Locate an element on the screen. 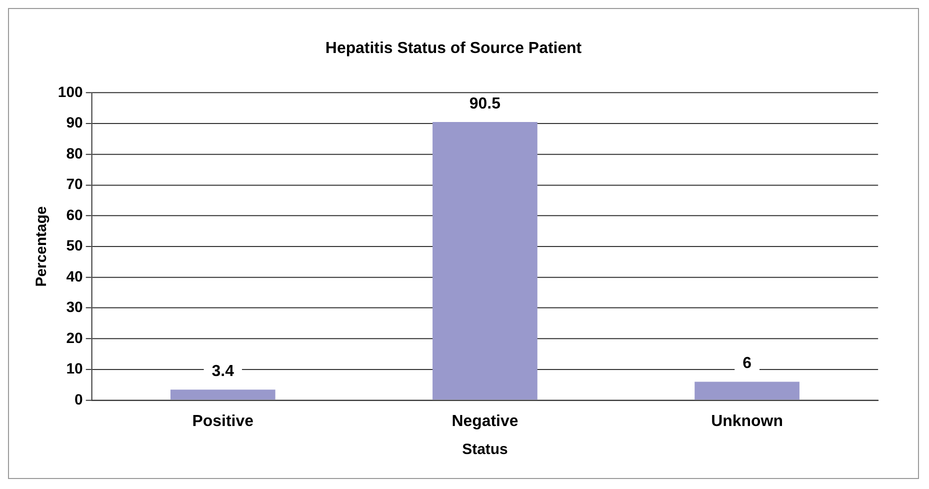  x-tick-label: Negative is located at coordinates (485, 421).